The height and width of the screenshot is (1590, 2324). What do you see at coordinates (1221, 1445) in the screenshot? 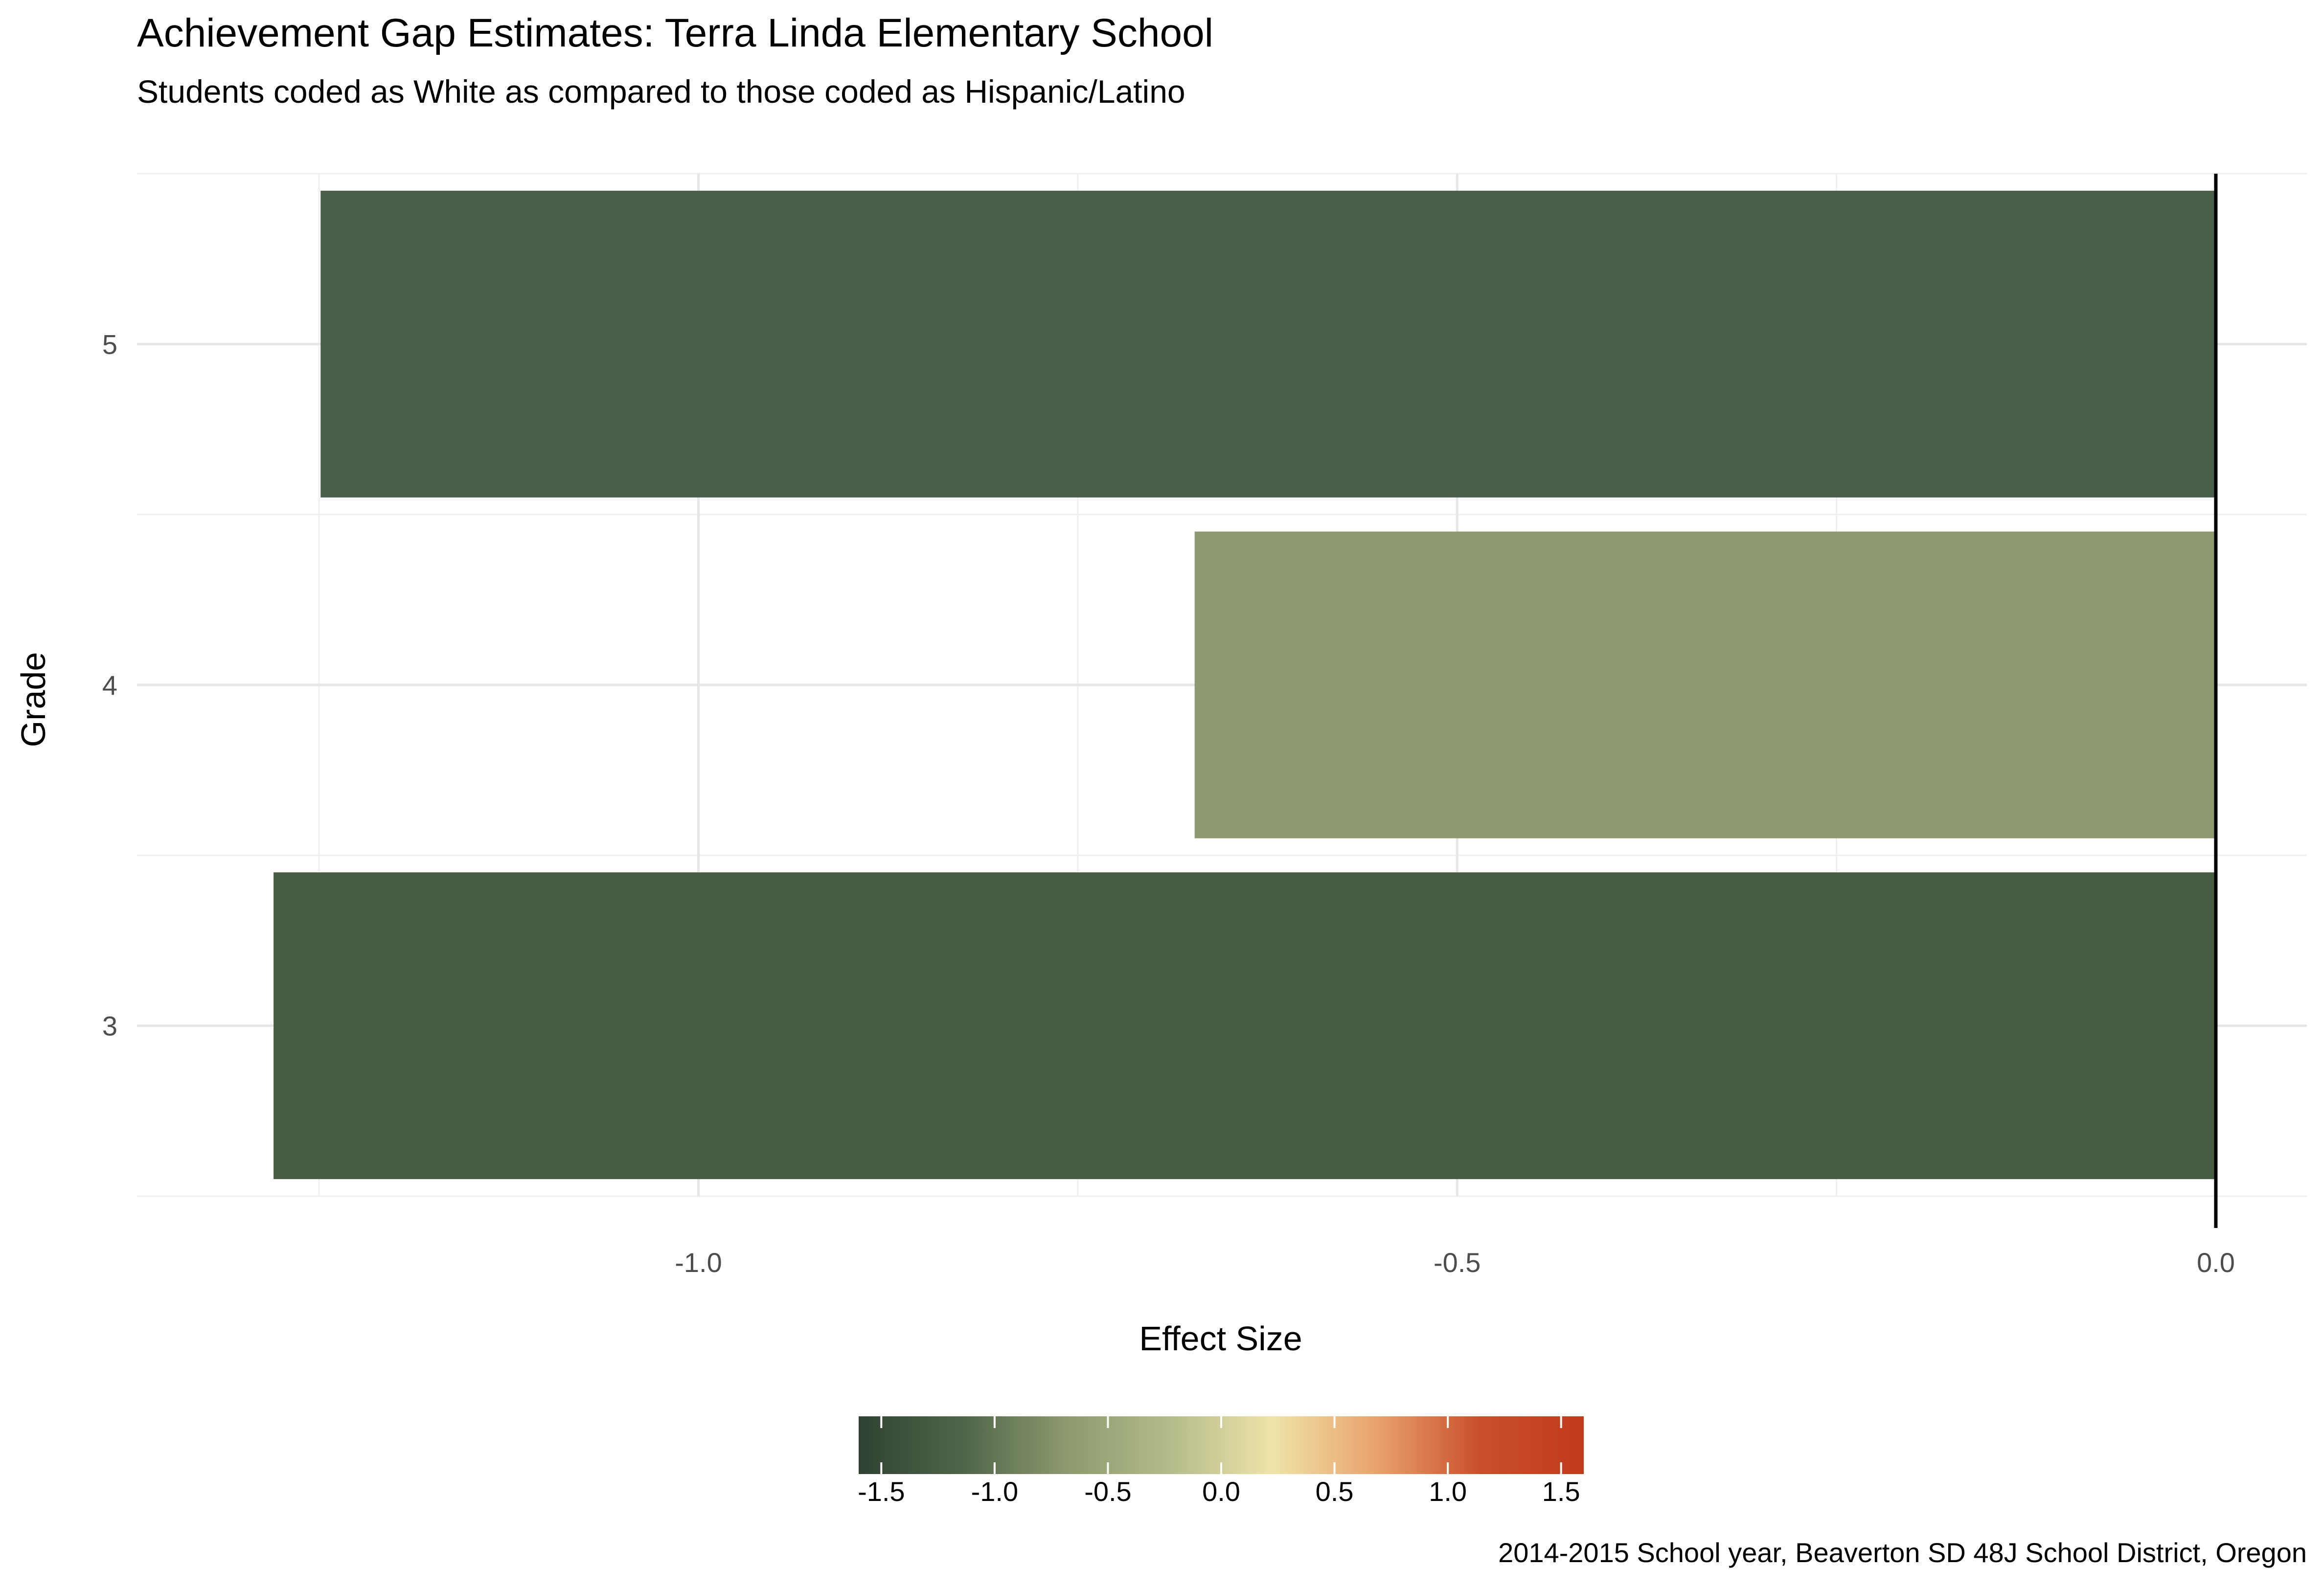
I see `colorbar-tick-marks` at bounding box center [1221, 1445].